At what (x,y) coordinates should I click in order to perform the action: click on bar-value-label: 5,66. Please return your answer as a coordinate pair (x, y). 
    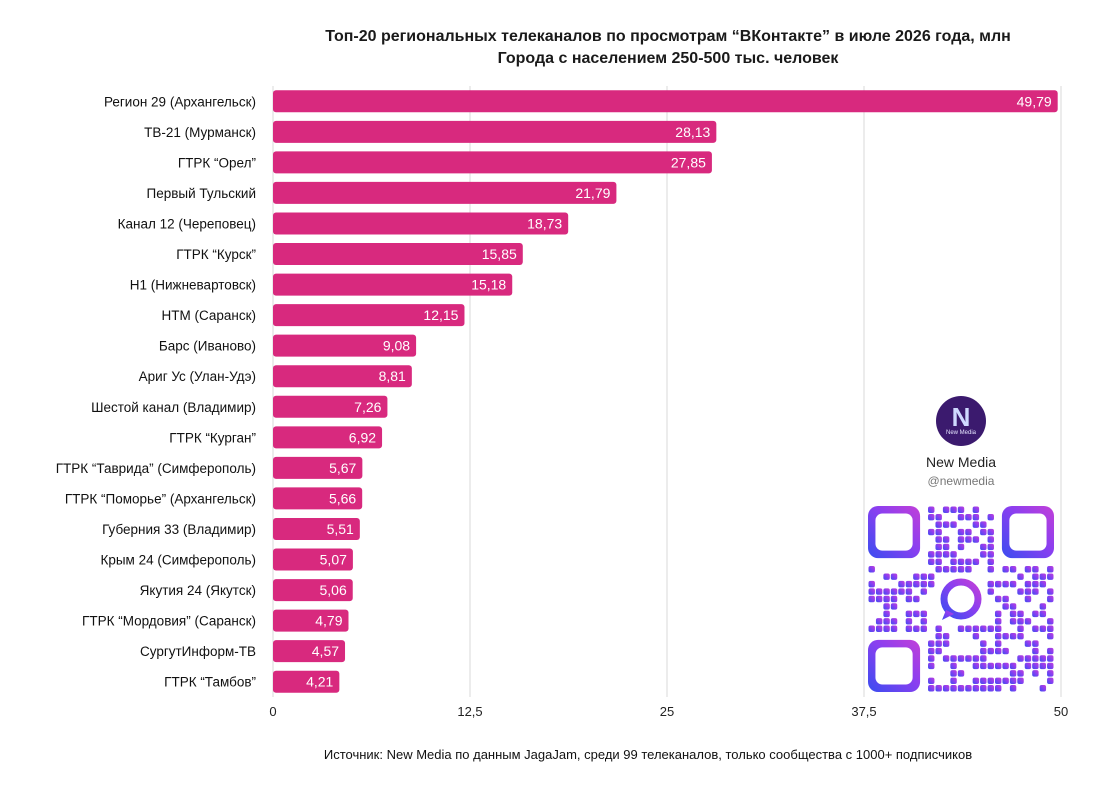
    Looking at the image, I should click on (342, 498).